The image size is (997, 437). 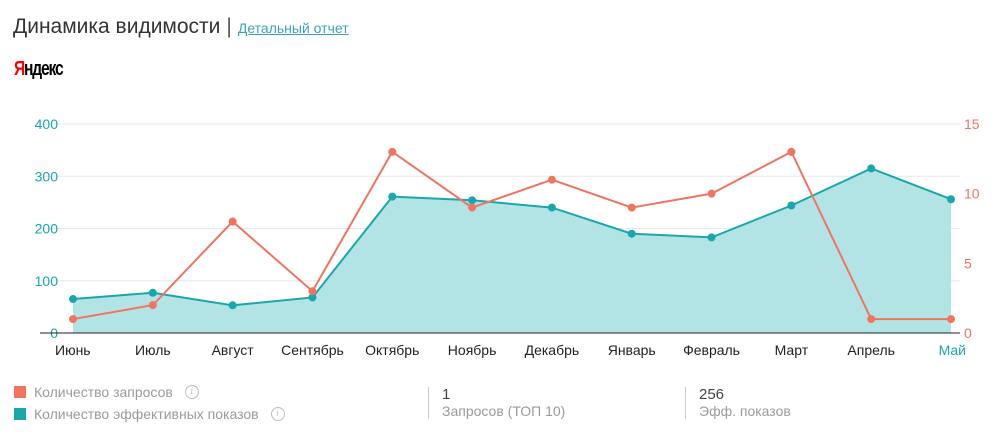 What do you see at coordinates (792, 350) in the screenshot?
I see `x-tick-label: Март` at bounding box center [792, 350].